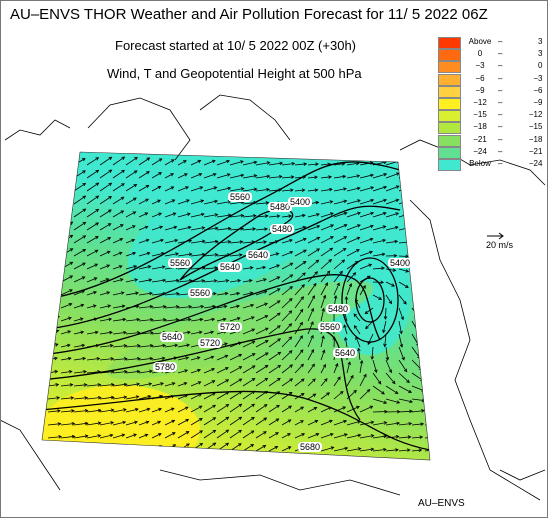 This screenshot has width=548, height=518. I want to click on legend-row: −21 – −18, so click(491, 140).